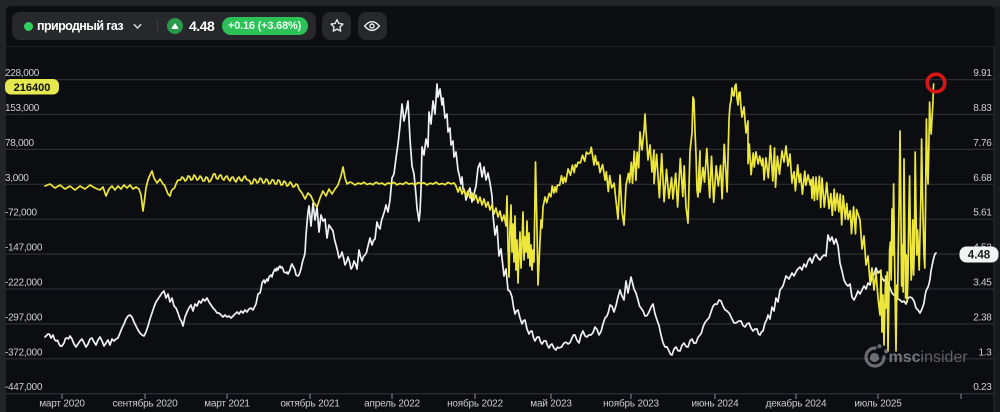  What do you see at coordinates (878, 404) in the screenshot?
I see `svg-text: июль 2025` at bounding box center [878, 404].